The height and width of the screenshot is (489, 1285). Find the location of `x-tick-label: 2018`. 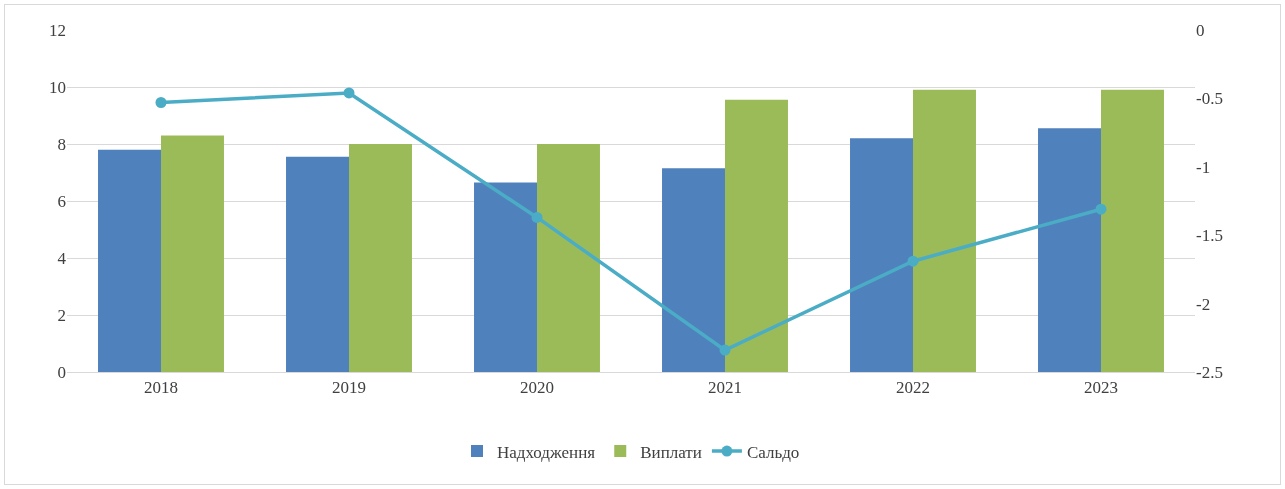

x-tick-label: 2018 is located at coordinates (161, 388).